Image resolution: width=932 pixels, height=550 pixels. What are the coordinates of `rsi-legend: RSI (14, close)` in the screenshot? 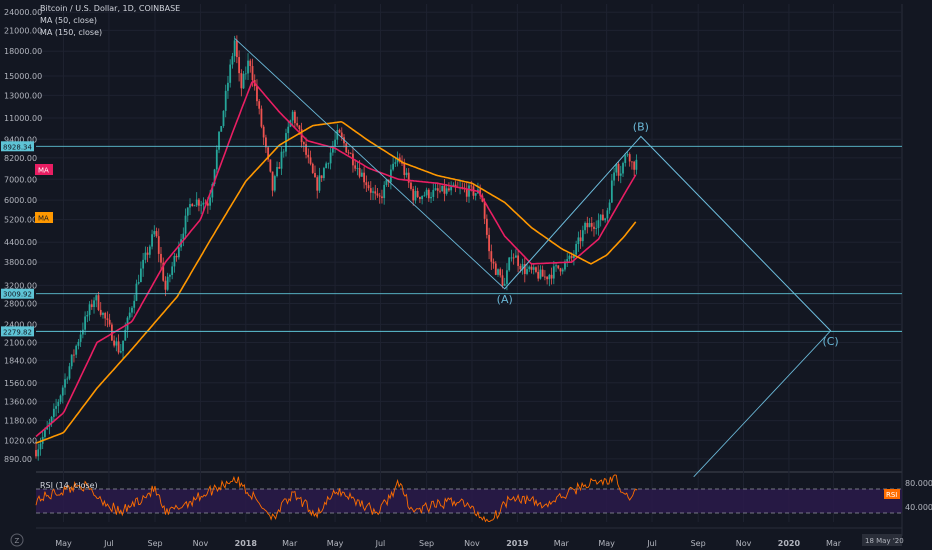 It's located at (69, 485).